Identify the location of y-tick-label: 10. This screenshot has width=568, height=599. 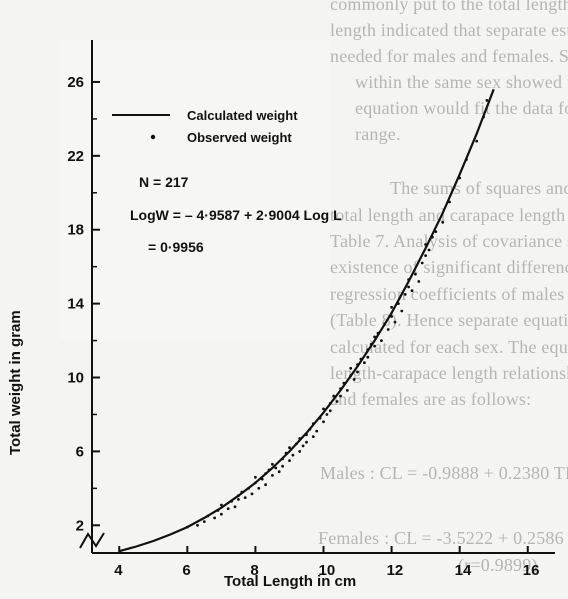
(75, 378).